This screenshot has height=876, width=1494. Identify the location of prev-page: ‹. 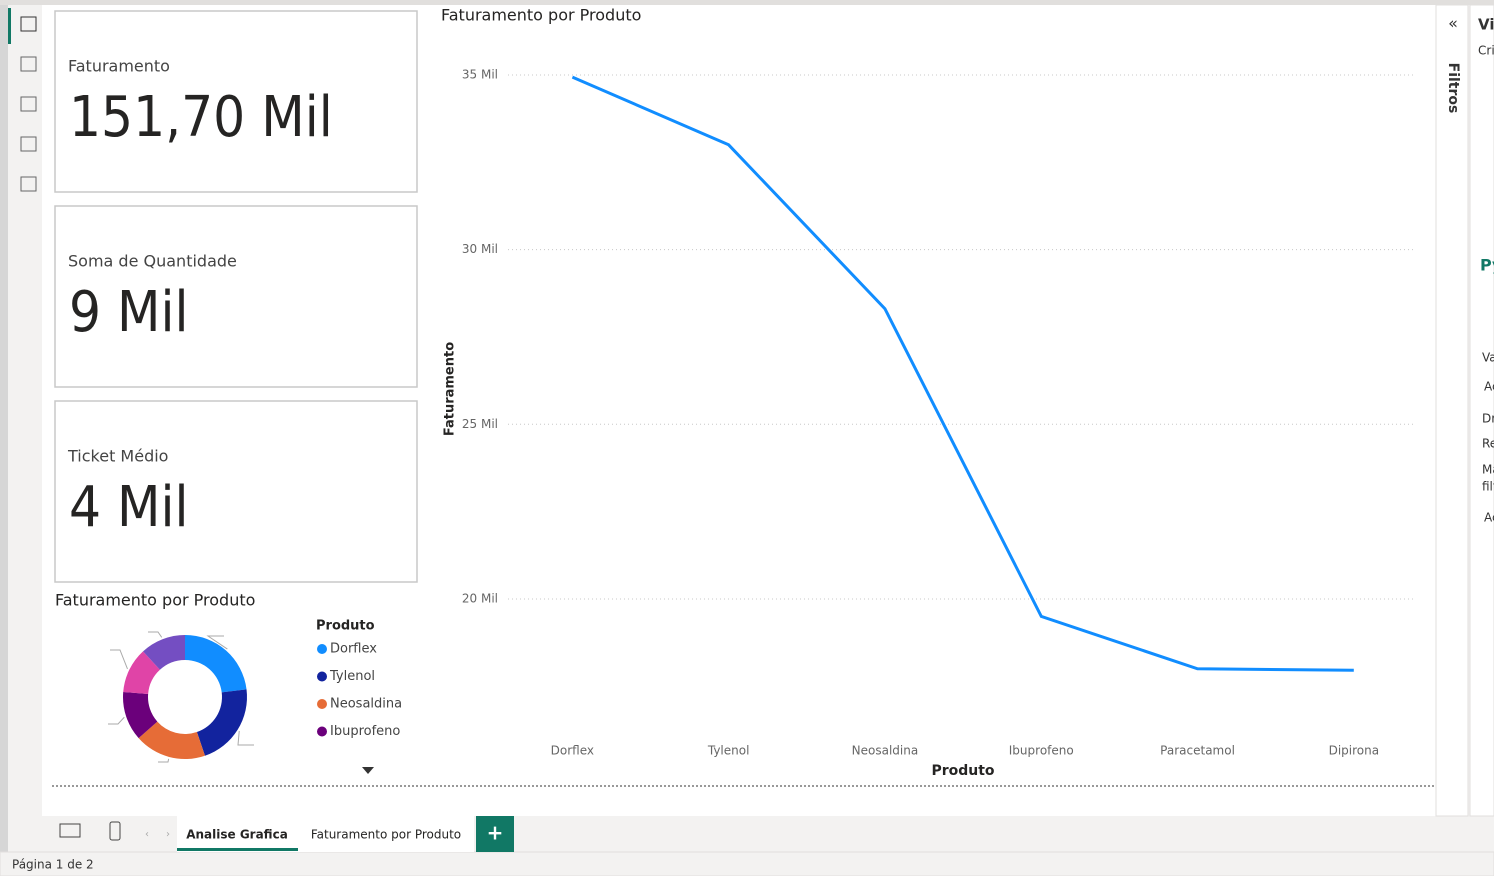
(147, 834).